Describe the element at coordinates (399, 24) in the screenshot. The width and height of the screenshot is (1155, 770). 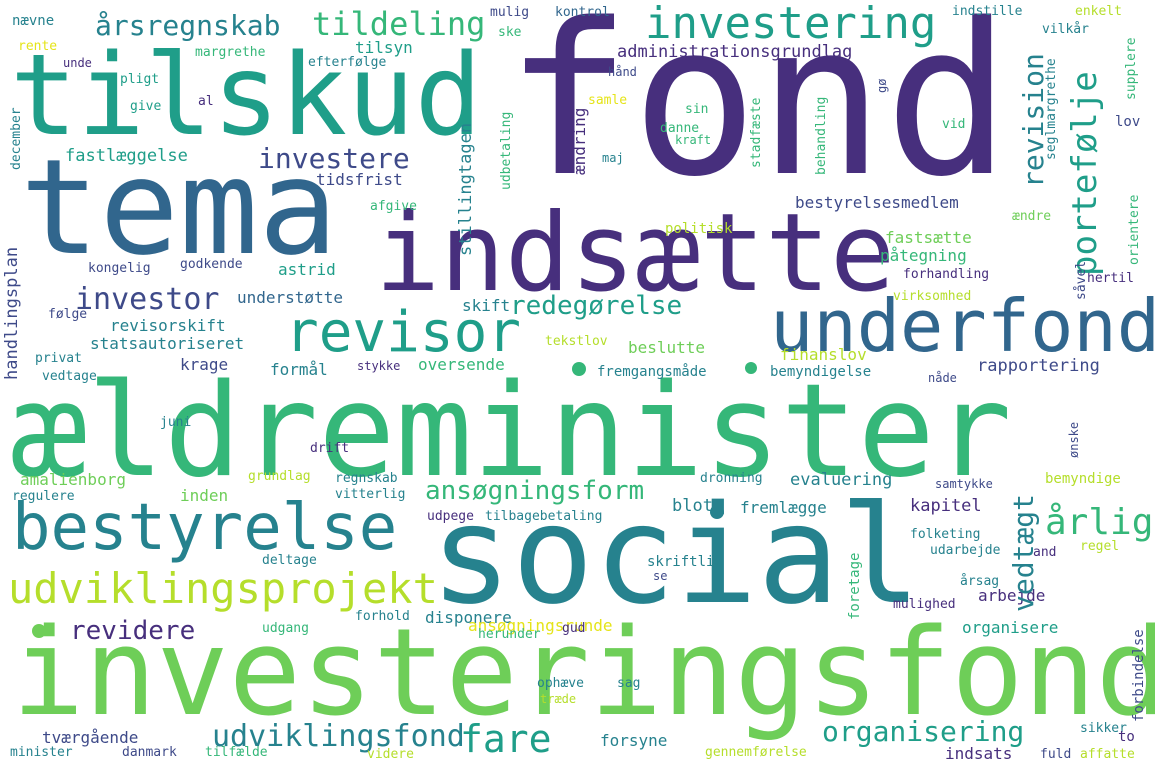
I see `word-tildeling: tildeling` at that location.